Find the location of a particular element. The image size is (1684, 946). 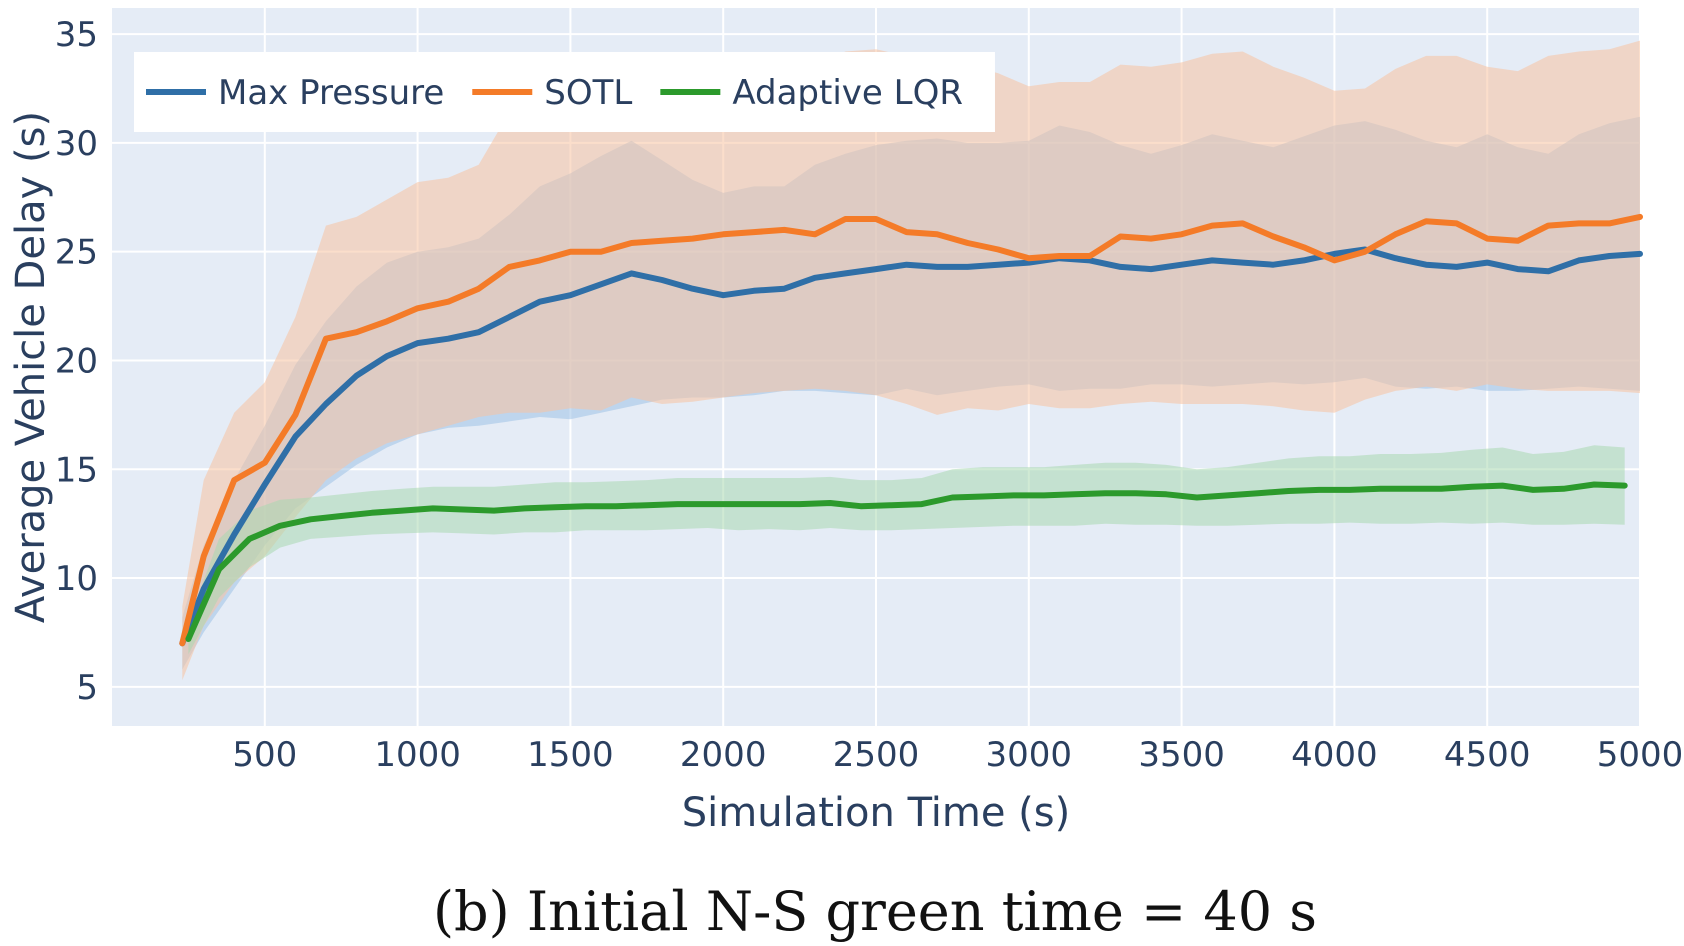

sotl-legend-label: SOTL is located at coordinates (588, 93).